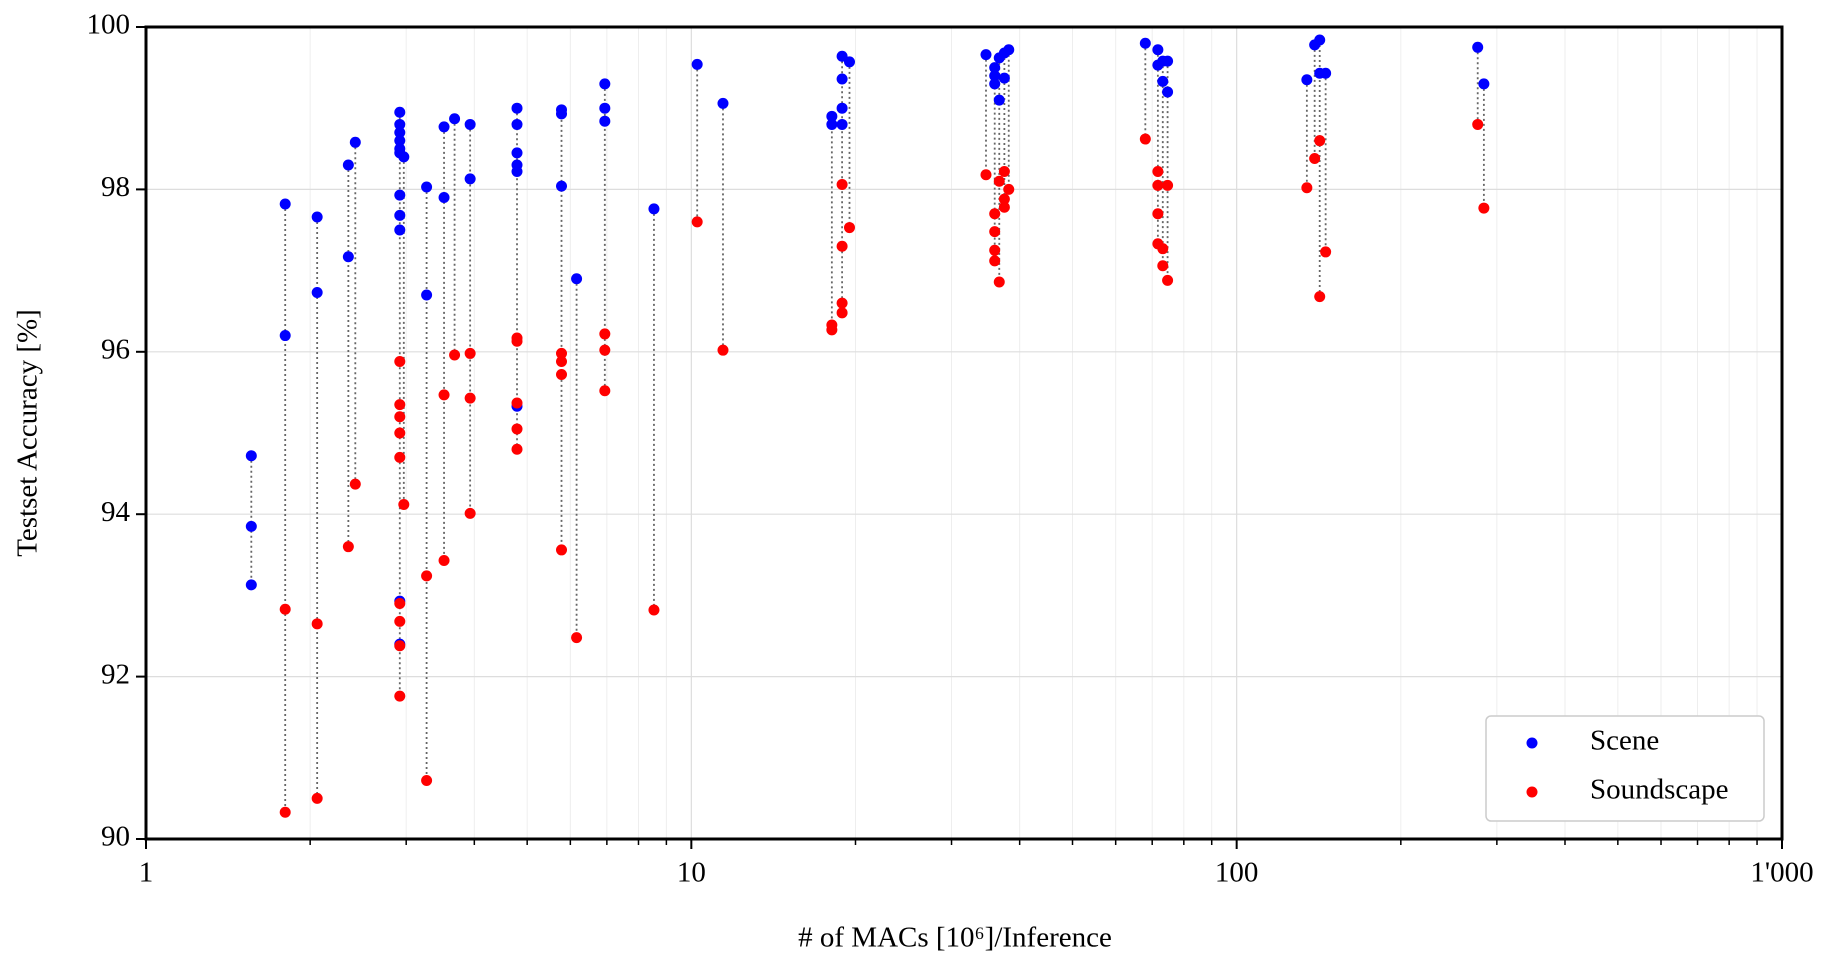  What do you see at coordinates (1781, 873) in the screenshot?
I see `x-tick-label: 1'000` at bounding box center [1781, 873].